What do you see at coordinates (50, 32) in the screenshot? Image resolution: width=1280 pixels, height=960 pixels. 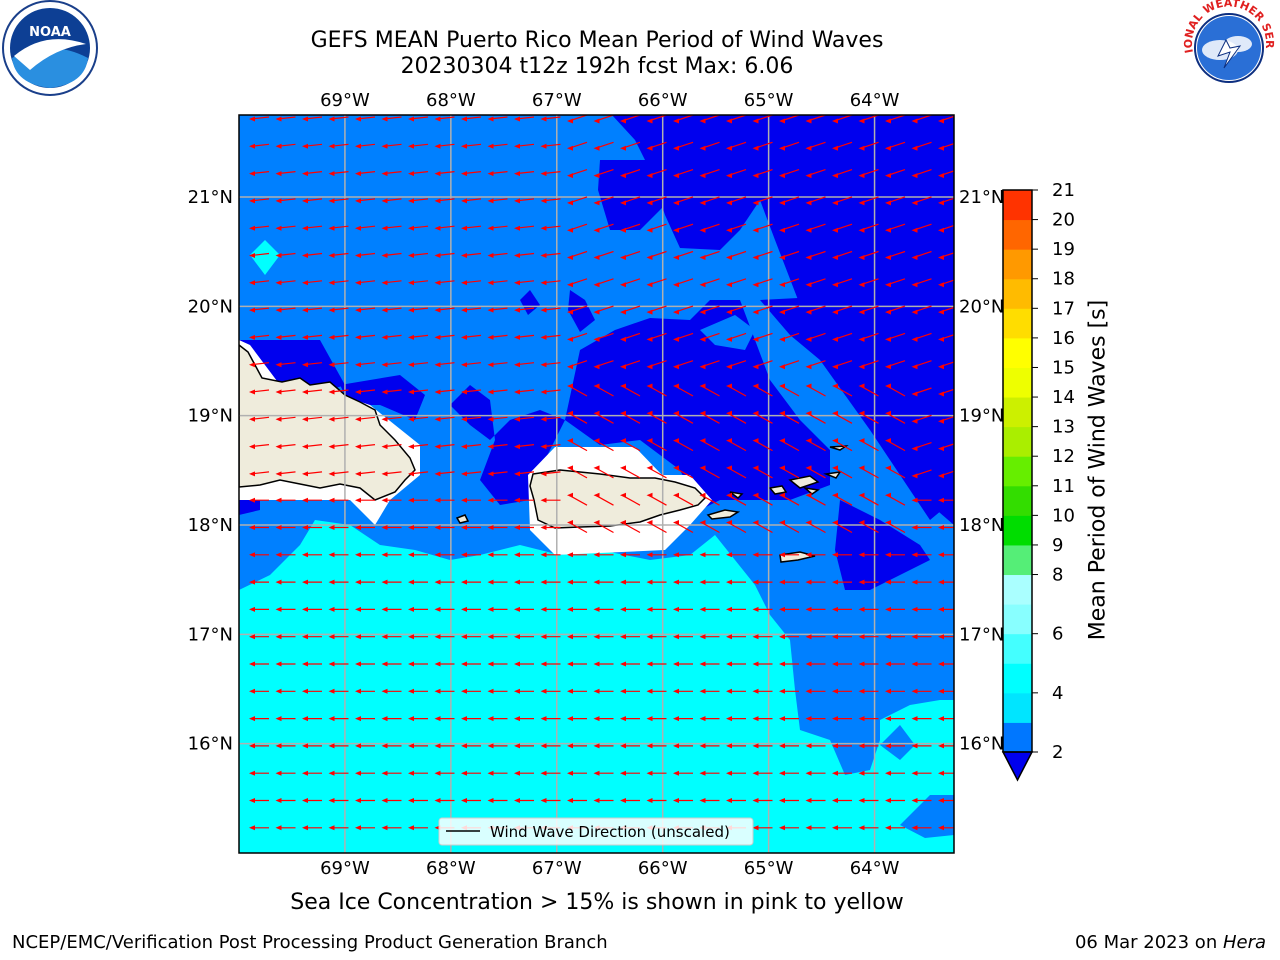 I see `svg-text: NOAA` at bounding box center [50, 32].